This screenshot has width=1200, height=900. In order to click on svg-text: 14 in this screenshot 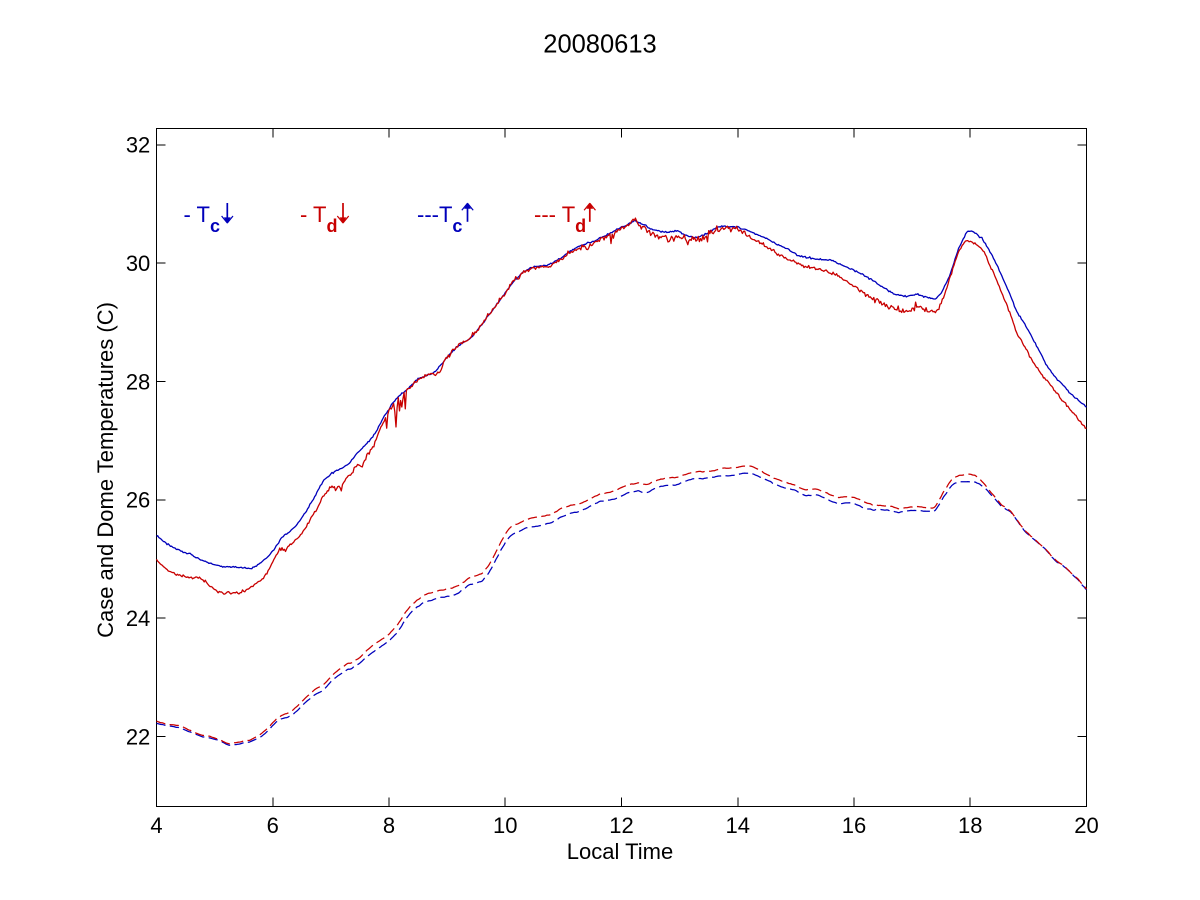, I will do `click(738, 825)`.